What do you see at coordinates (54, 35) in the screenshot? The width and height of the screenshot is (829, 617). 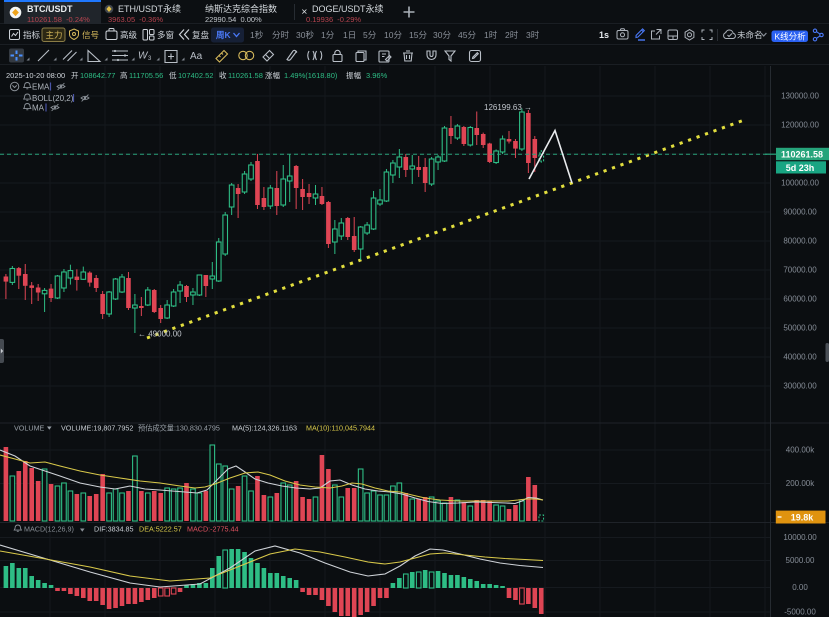 I see `svg-text: 主力` at bounding box center [54, 35].